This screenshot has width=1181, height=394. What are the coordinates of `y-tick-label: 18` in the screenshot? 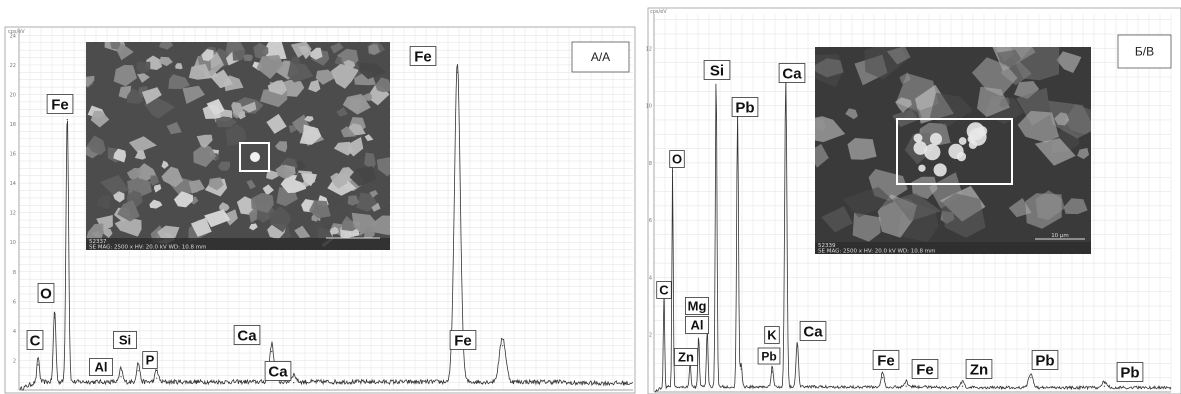 It's located at (13, 125).